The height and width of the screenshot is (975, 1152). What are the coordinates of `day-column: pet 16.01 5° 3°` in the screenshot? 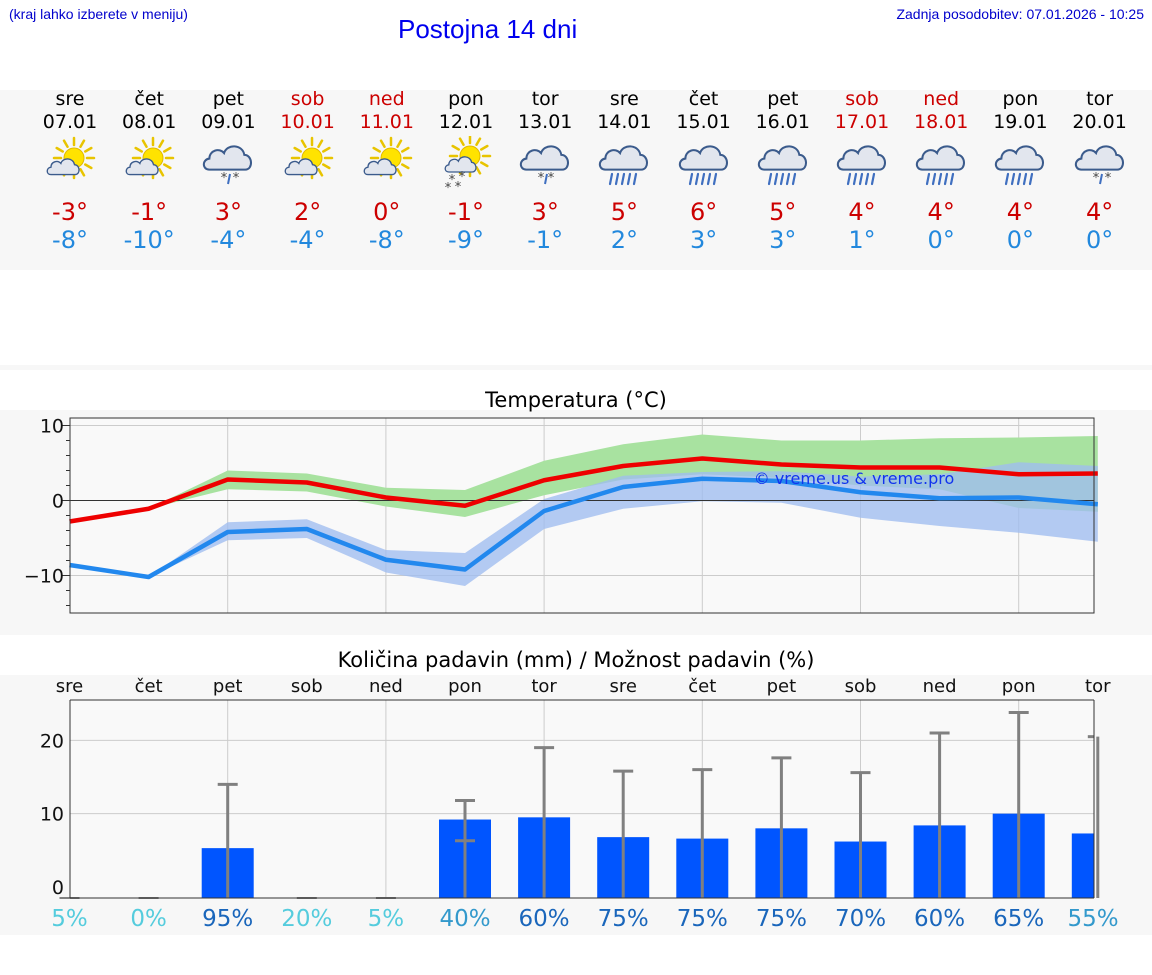 It's located at (783, 171).